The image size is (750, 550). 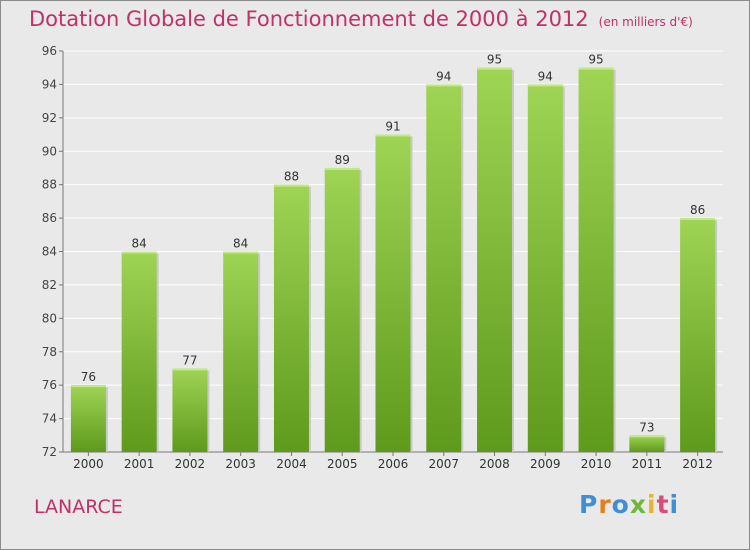 What do you see at coordinates (88, 377) in the screenshot?
I see `data-label-2000: 76` at bounding box center [88, 377].